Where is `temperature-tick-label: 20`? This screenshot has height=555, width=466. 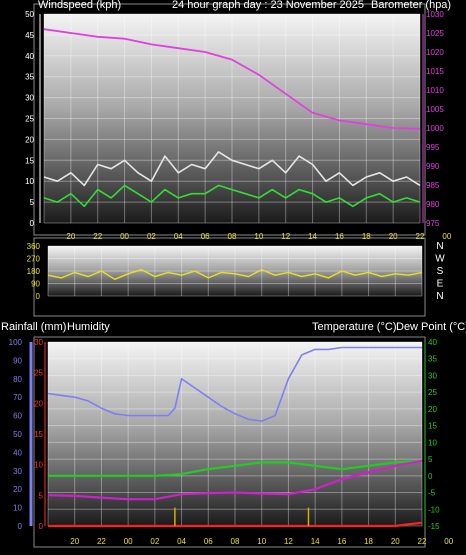 temperature-tick-label: 20 is located at coordinates (432, 409).